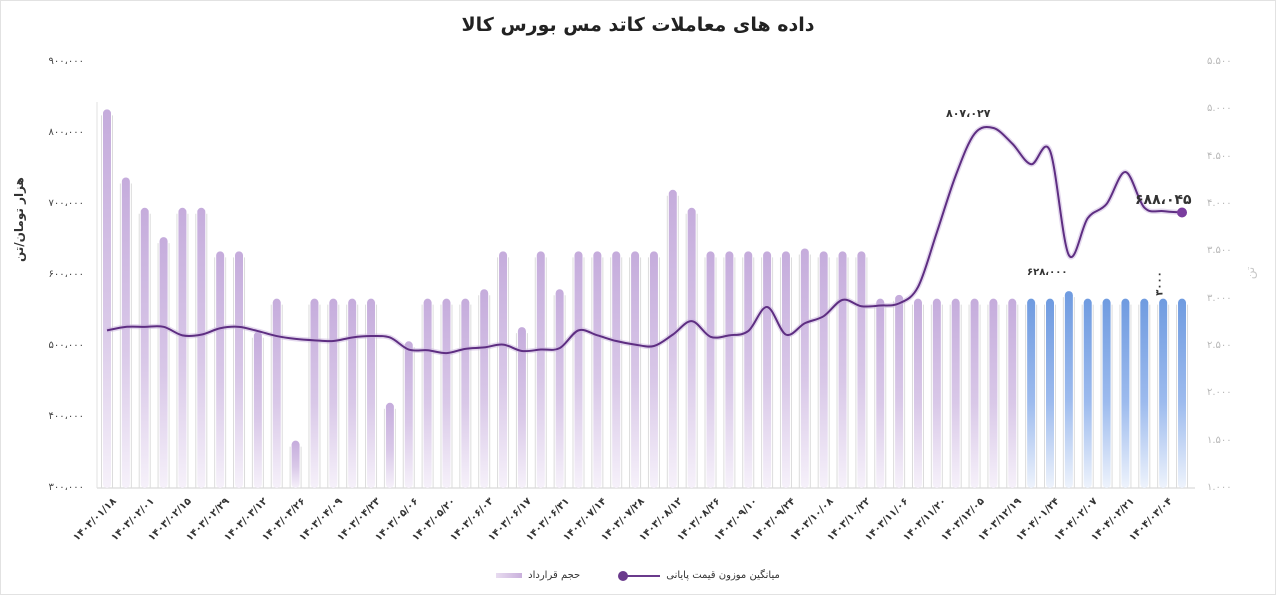  Describe the element at coordinates (1219, 345) in the screenshot. I see `right-axis-tick: ۲.۵۰۰` at that location.